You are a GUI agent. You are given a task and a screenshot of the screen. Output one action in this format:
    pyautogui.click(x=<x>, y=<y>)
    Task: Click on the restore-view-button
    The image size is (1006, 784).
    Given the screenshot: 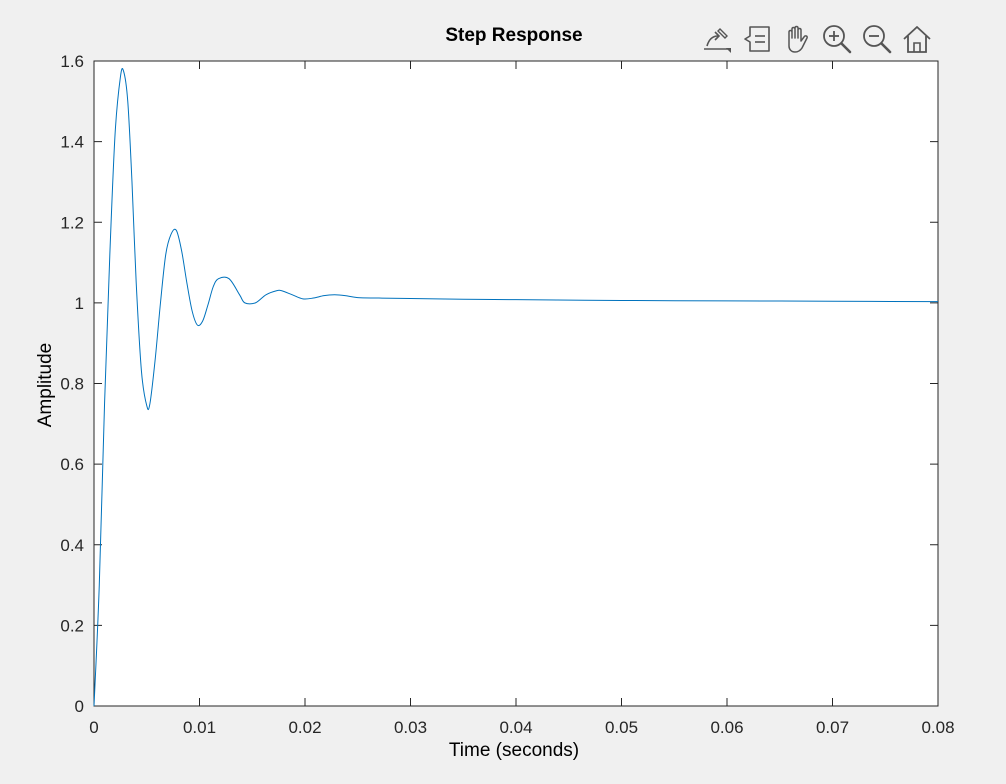 What is the action you would take?
    pyautogui.click(x=917, y=39)
    